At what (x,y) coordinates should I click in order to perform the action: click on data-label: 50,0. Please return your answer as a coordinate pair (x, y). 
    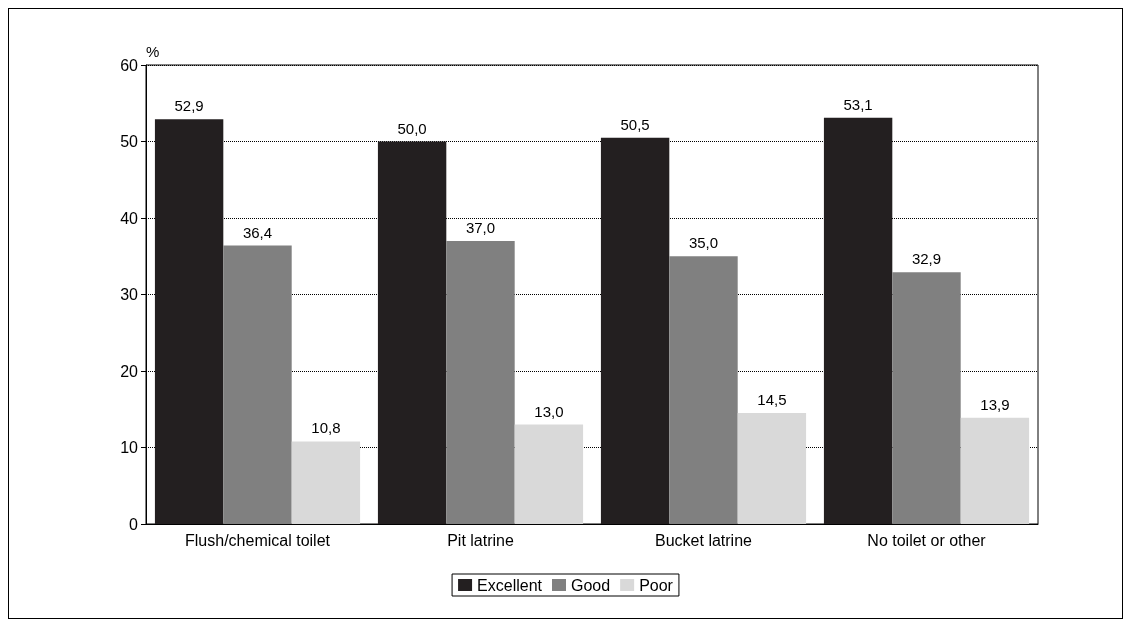
    Looking at the image, I should click on (412, 128).